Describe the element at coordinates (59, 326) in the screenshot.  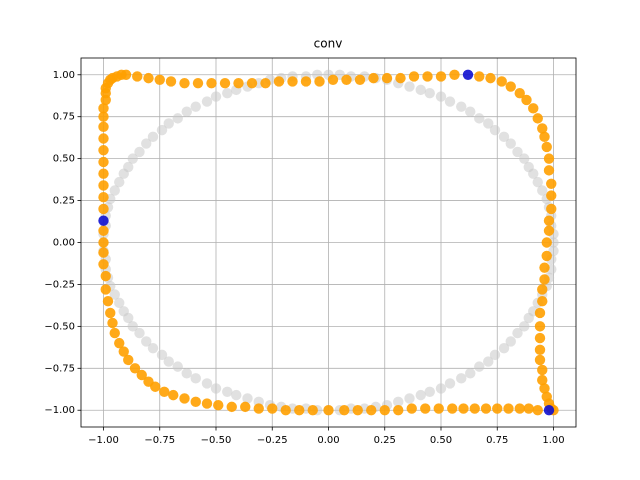
I see `y-tick-label: −0.50` at that location.